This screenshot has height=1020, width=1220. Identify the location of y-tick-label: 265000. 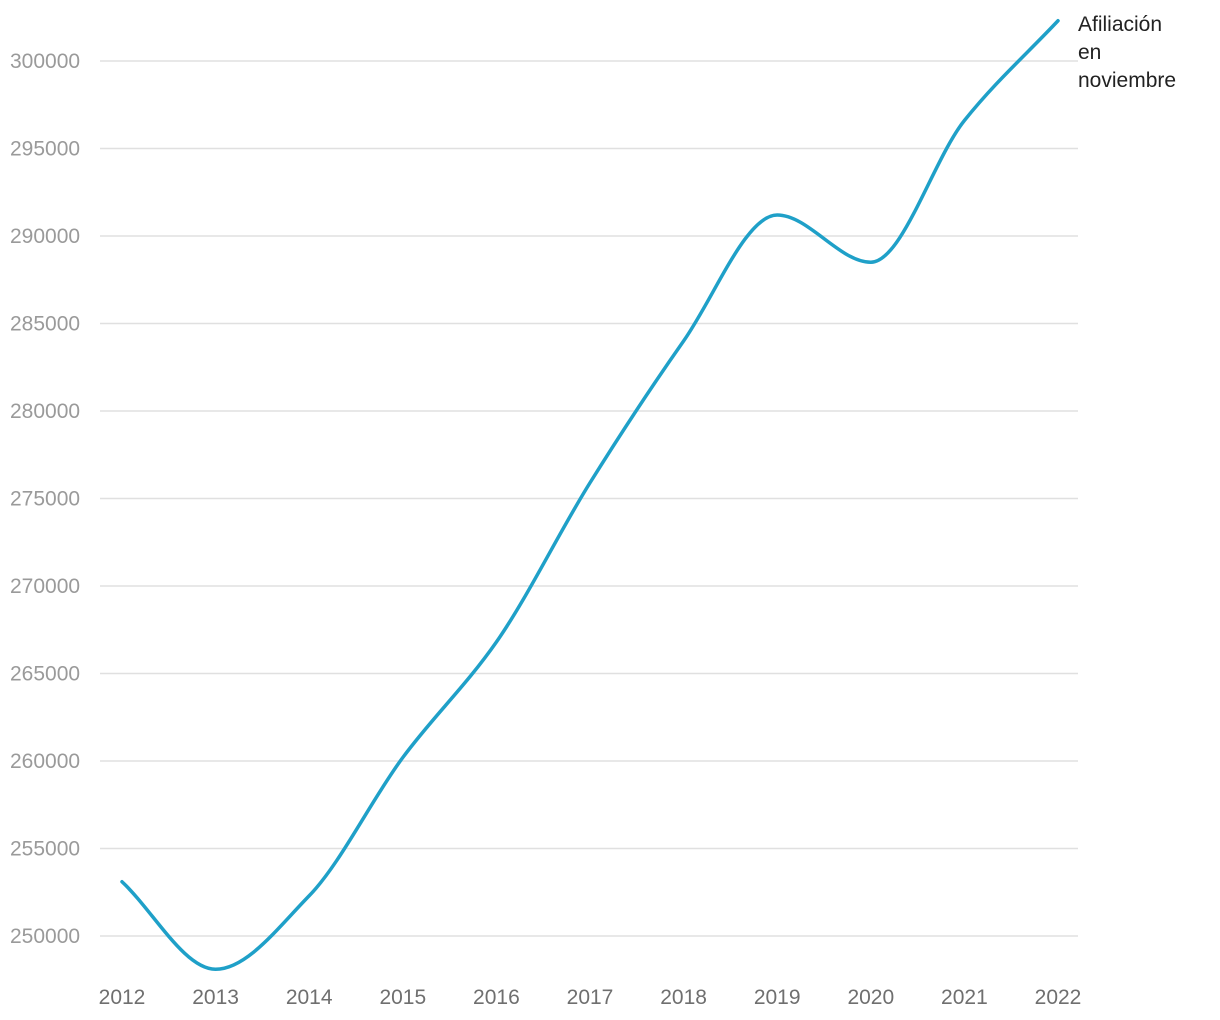
(45, 674).